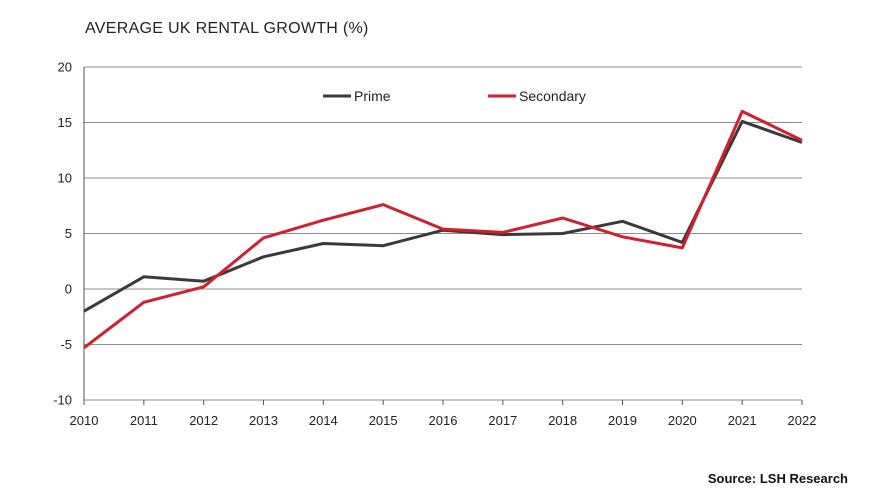  What do you see at coordinates (562, 420) in the screenshot?
I see `x-tick-label: 2018` at bounding box center [562, 420].